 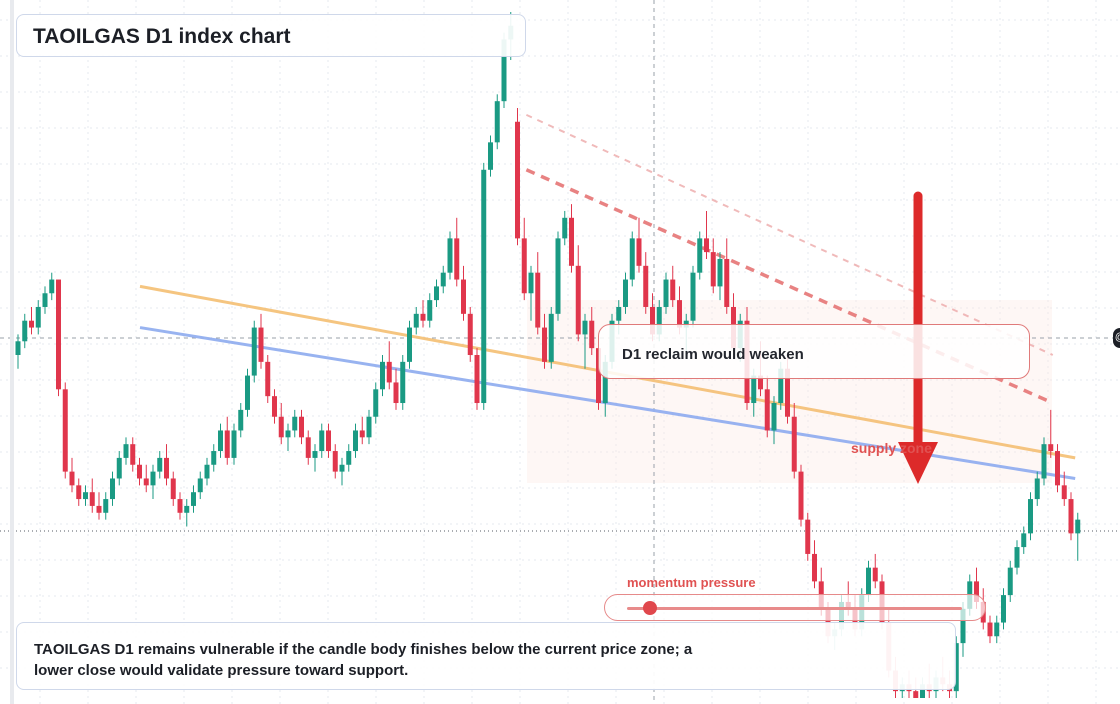 I want to click on momentum-knob, so click(x=650, y=608).